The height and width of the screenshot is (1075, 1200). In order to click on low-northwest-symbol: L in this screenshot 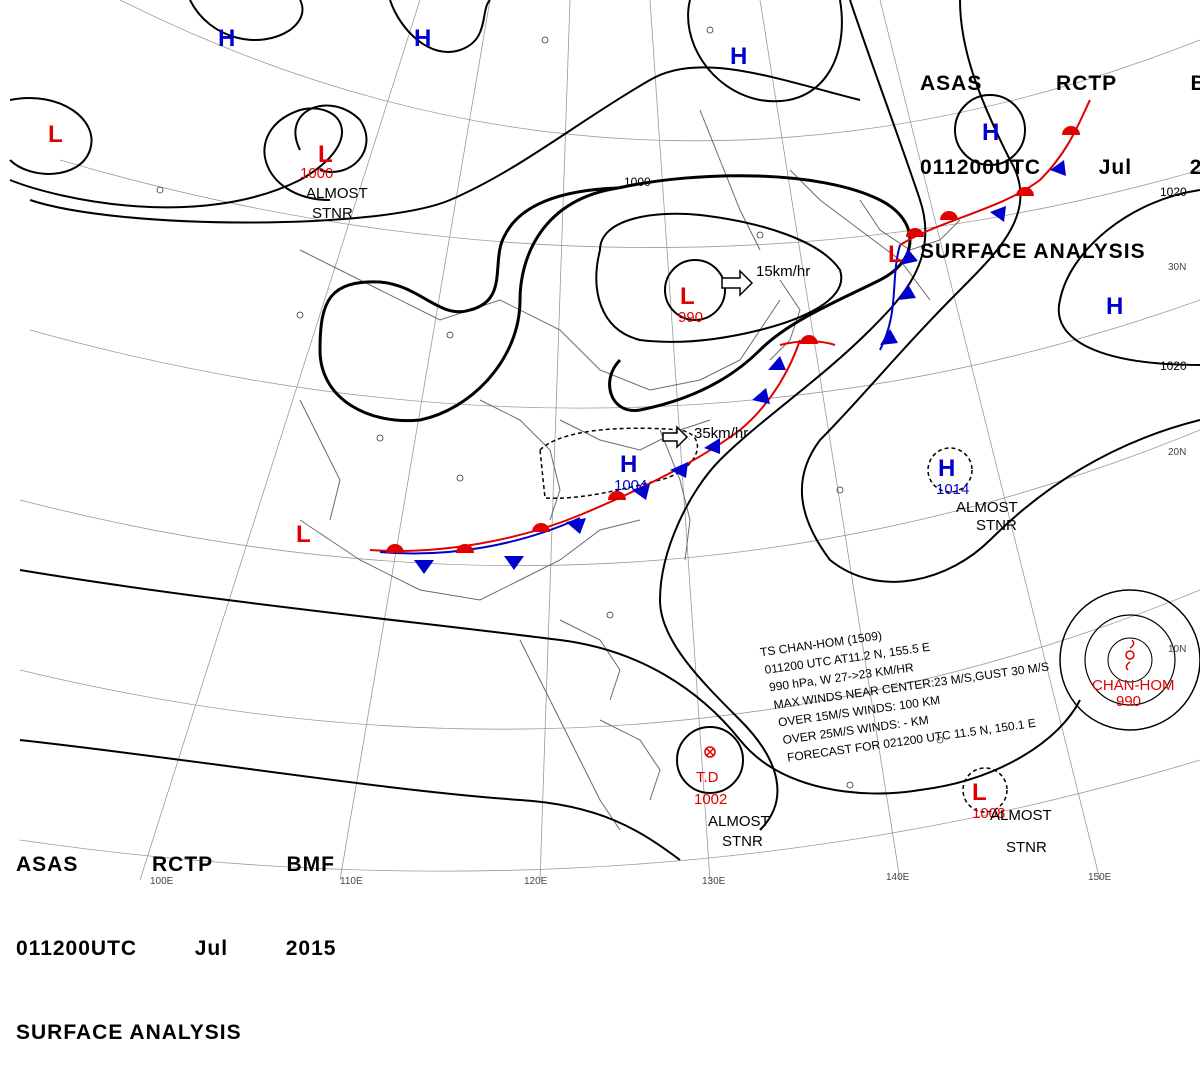, I will do `click(55, 134)`.